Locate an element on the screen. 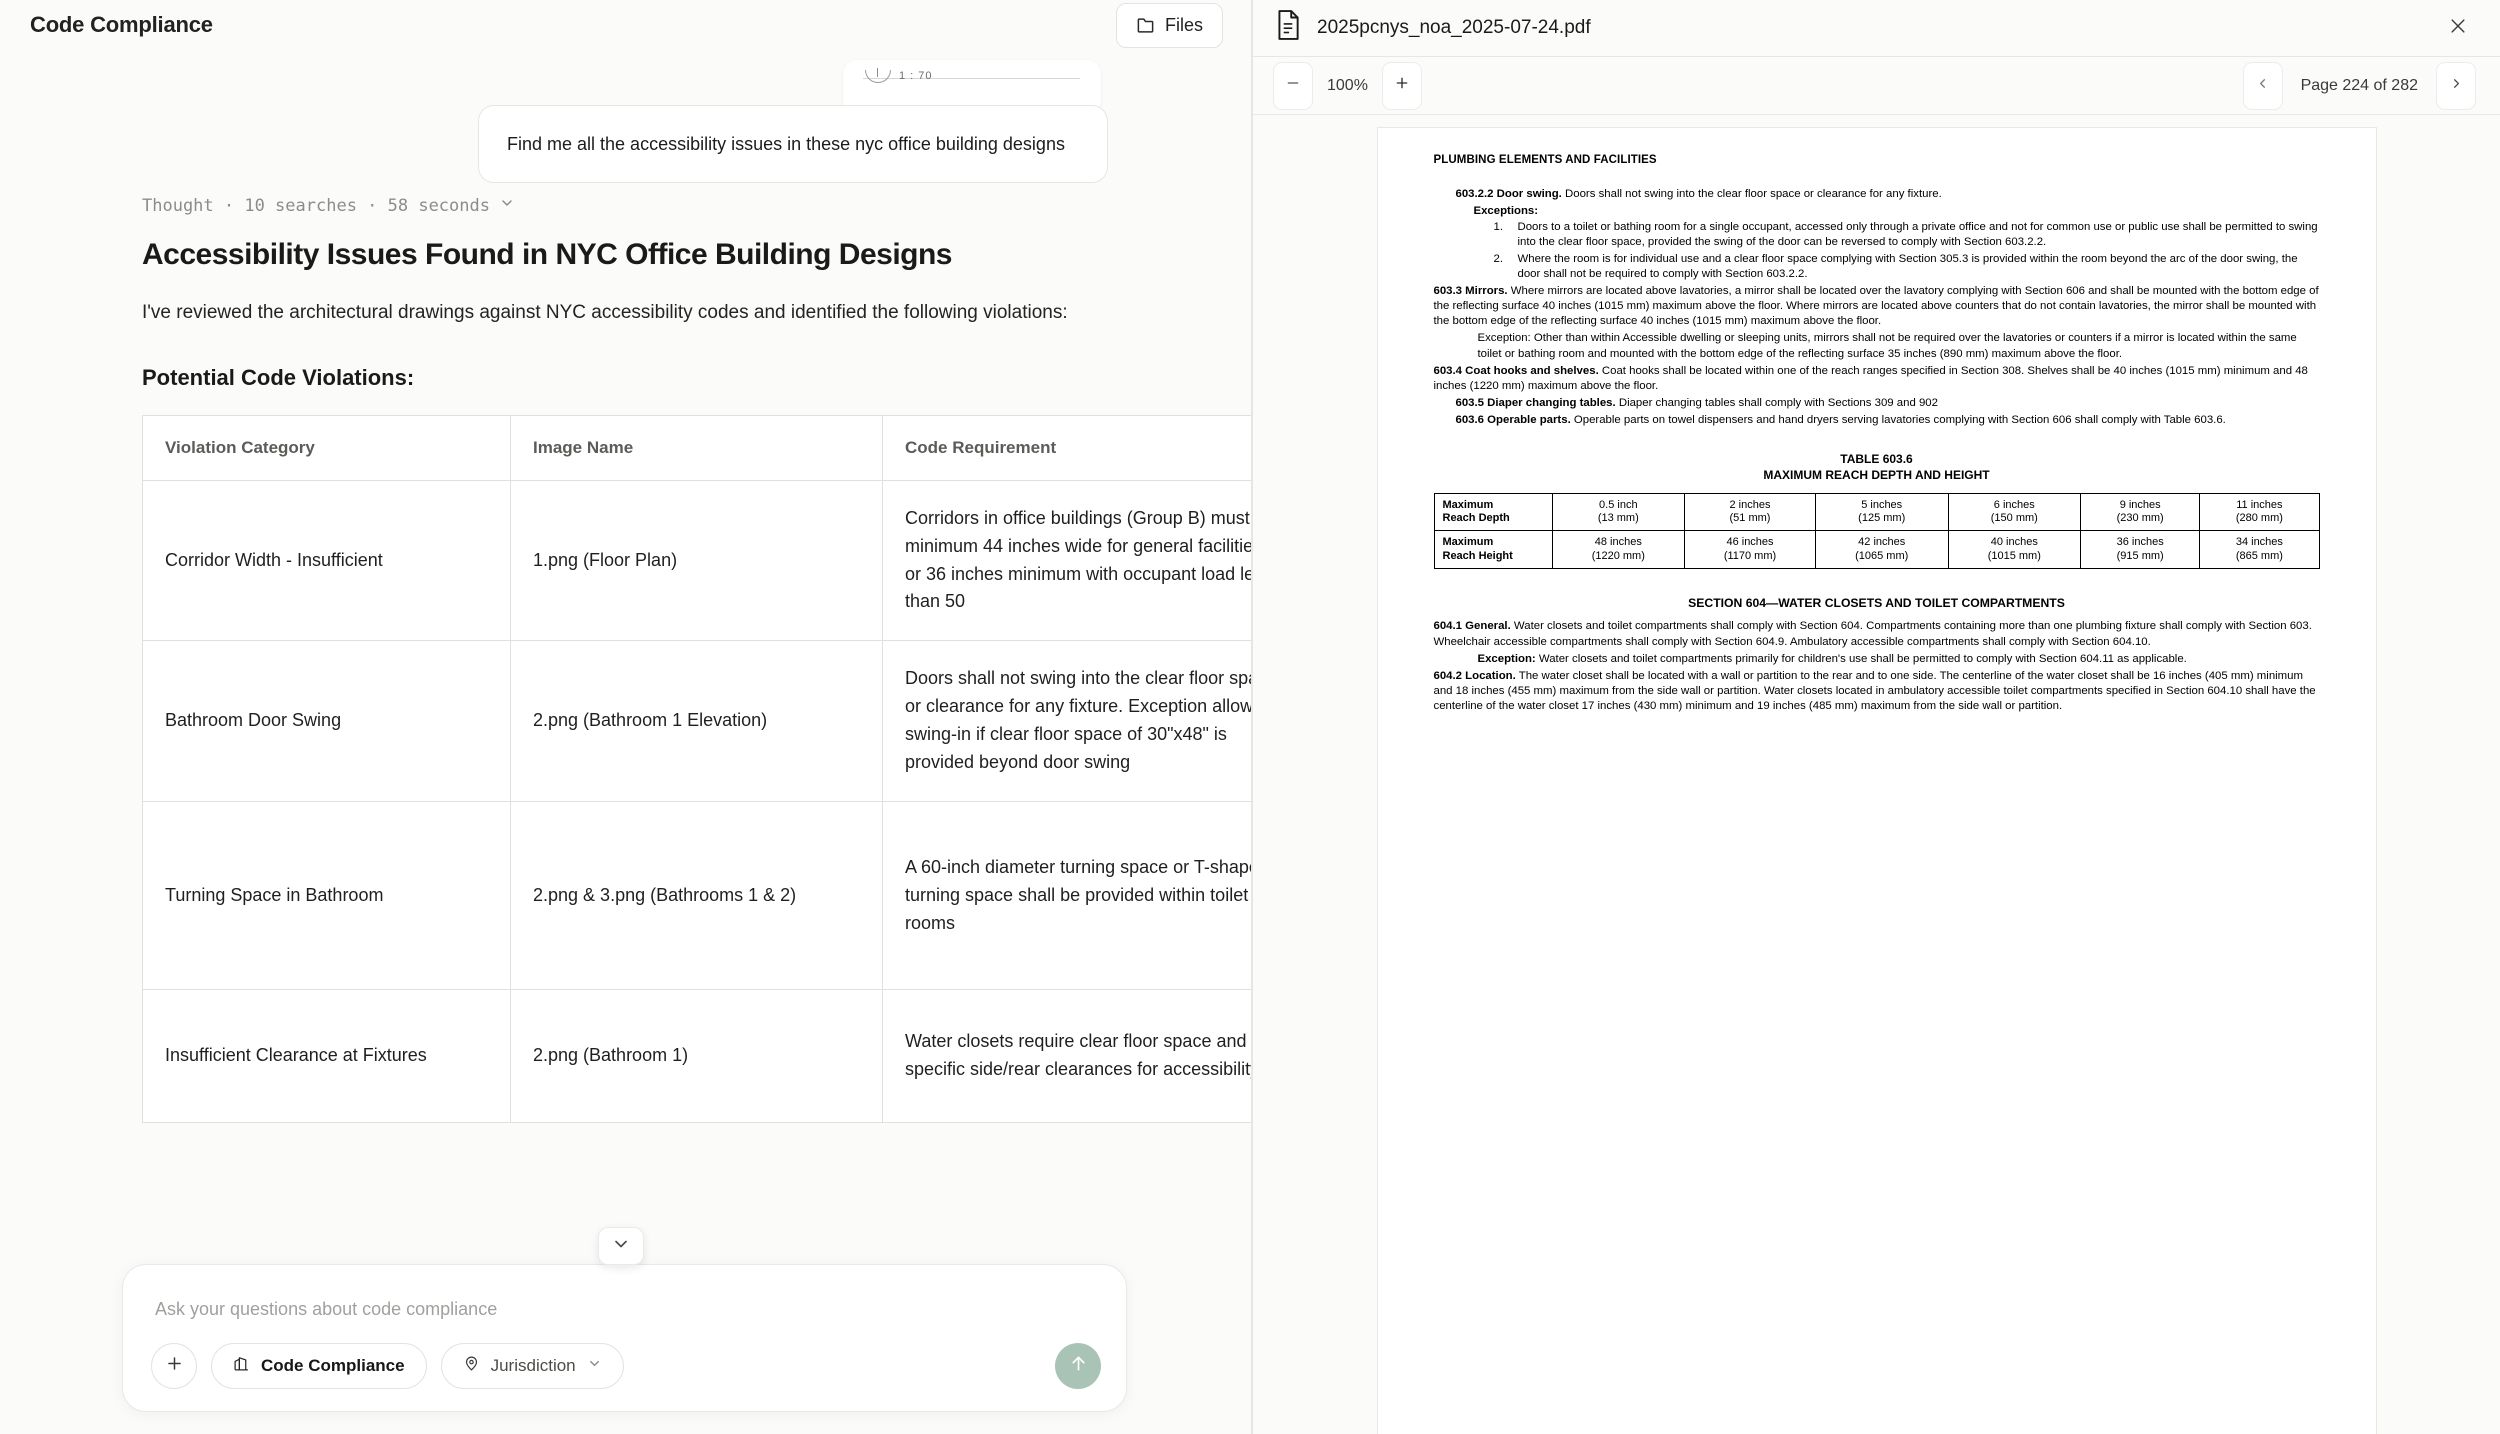  send-button is located at coordinates (1078, 1366).